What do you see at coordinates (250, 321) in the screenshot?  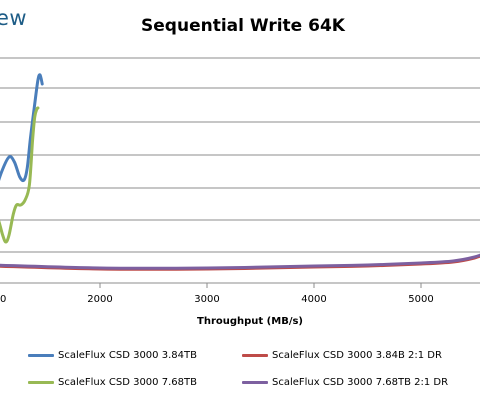 I see `x-axis-label: Throughput (MB/s)` at bounding box center [250, 321].